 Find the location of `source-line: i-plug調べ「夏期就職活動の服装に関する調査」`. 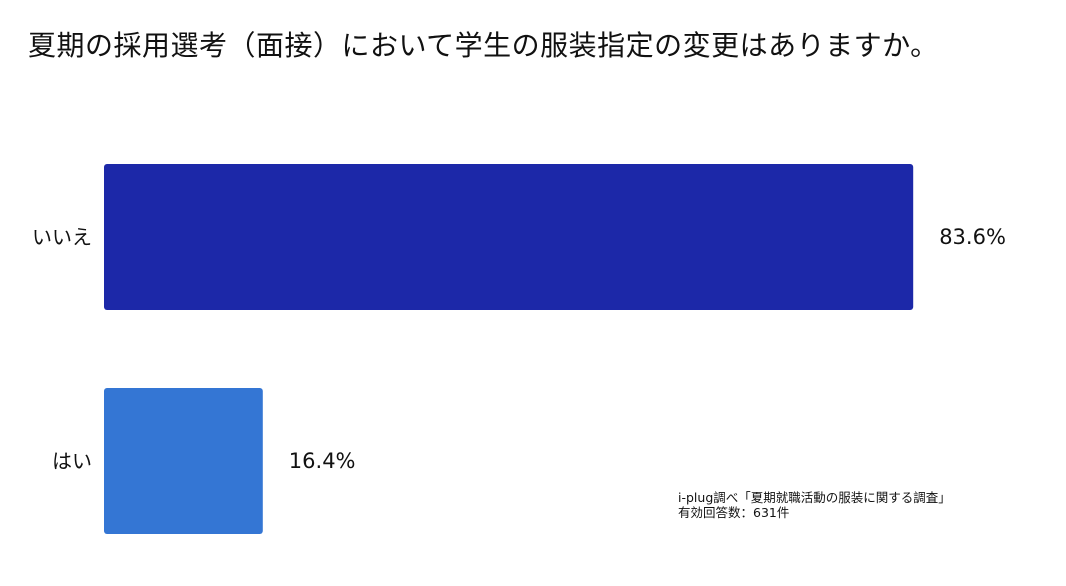

source-line: i-plug調べ「夏期就職活動の服装に関する調査」 is located at coordinates (814, 497).